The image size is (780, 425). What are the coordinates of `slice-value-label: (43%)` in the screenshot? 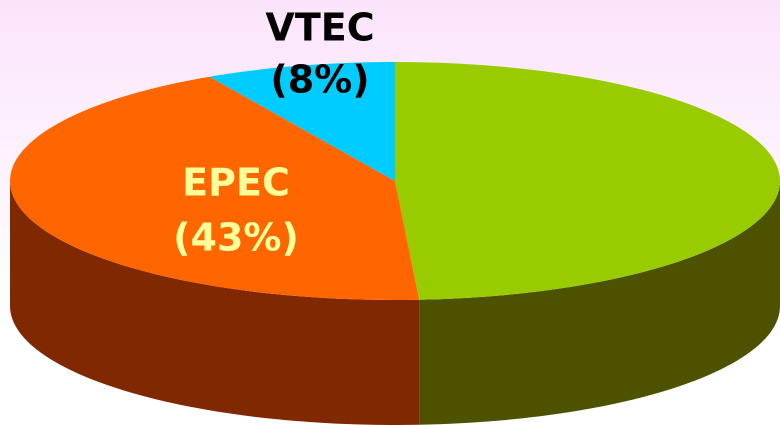 It's located at (236, 238).